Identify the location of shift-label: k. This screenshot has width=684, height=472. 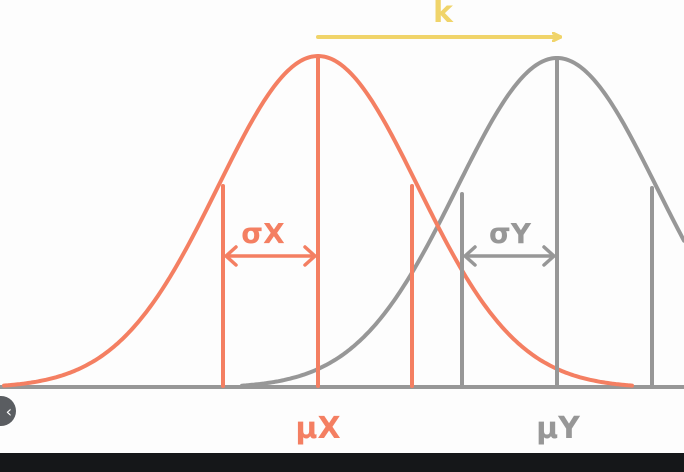
(443, 15).